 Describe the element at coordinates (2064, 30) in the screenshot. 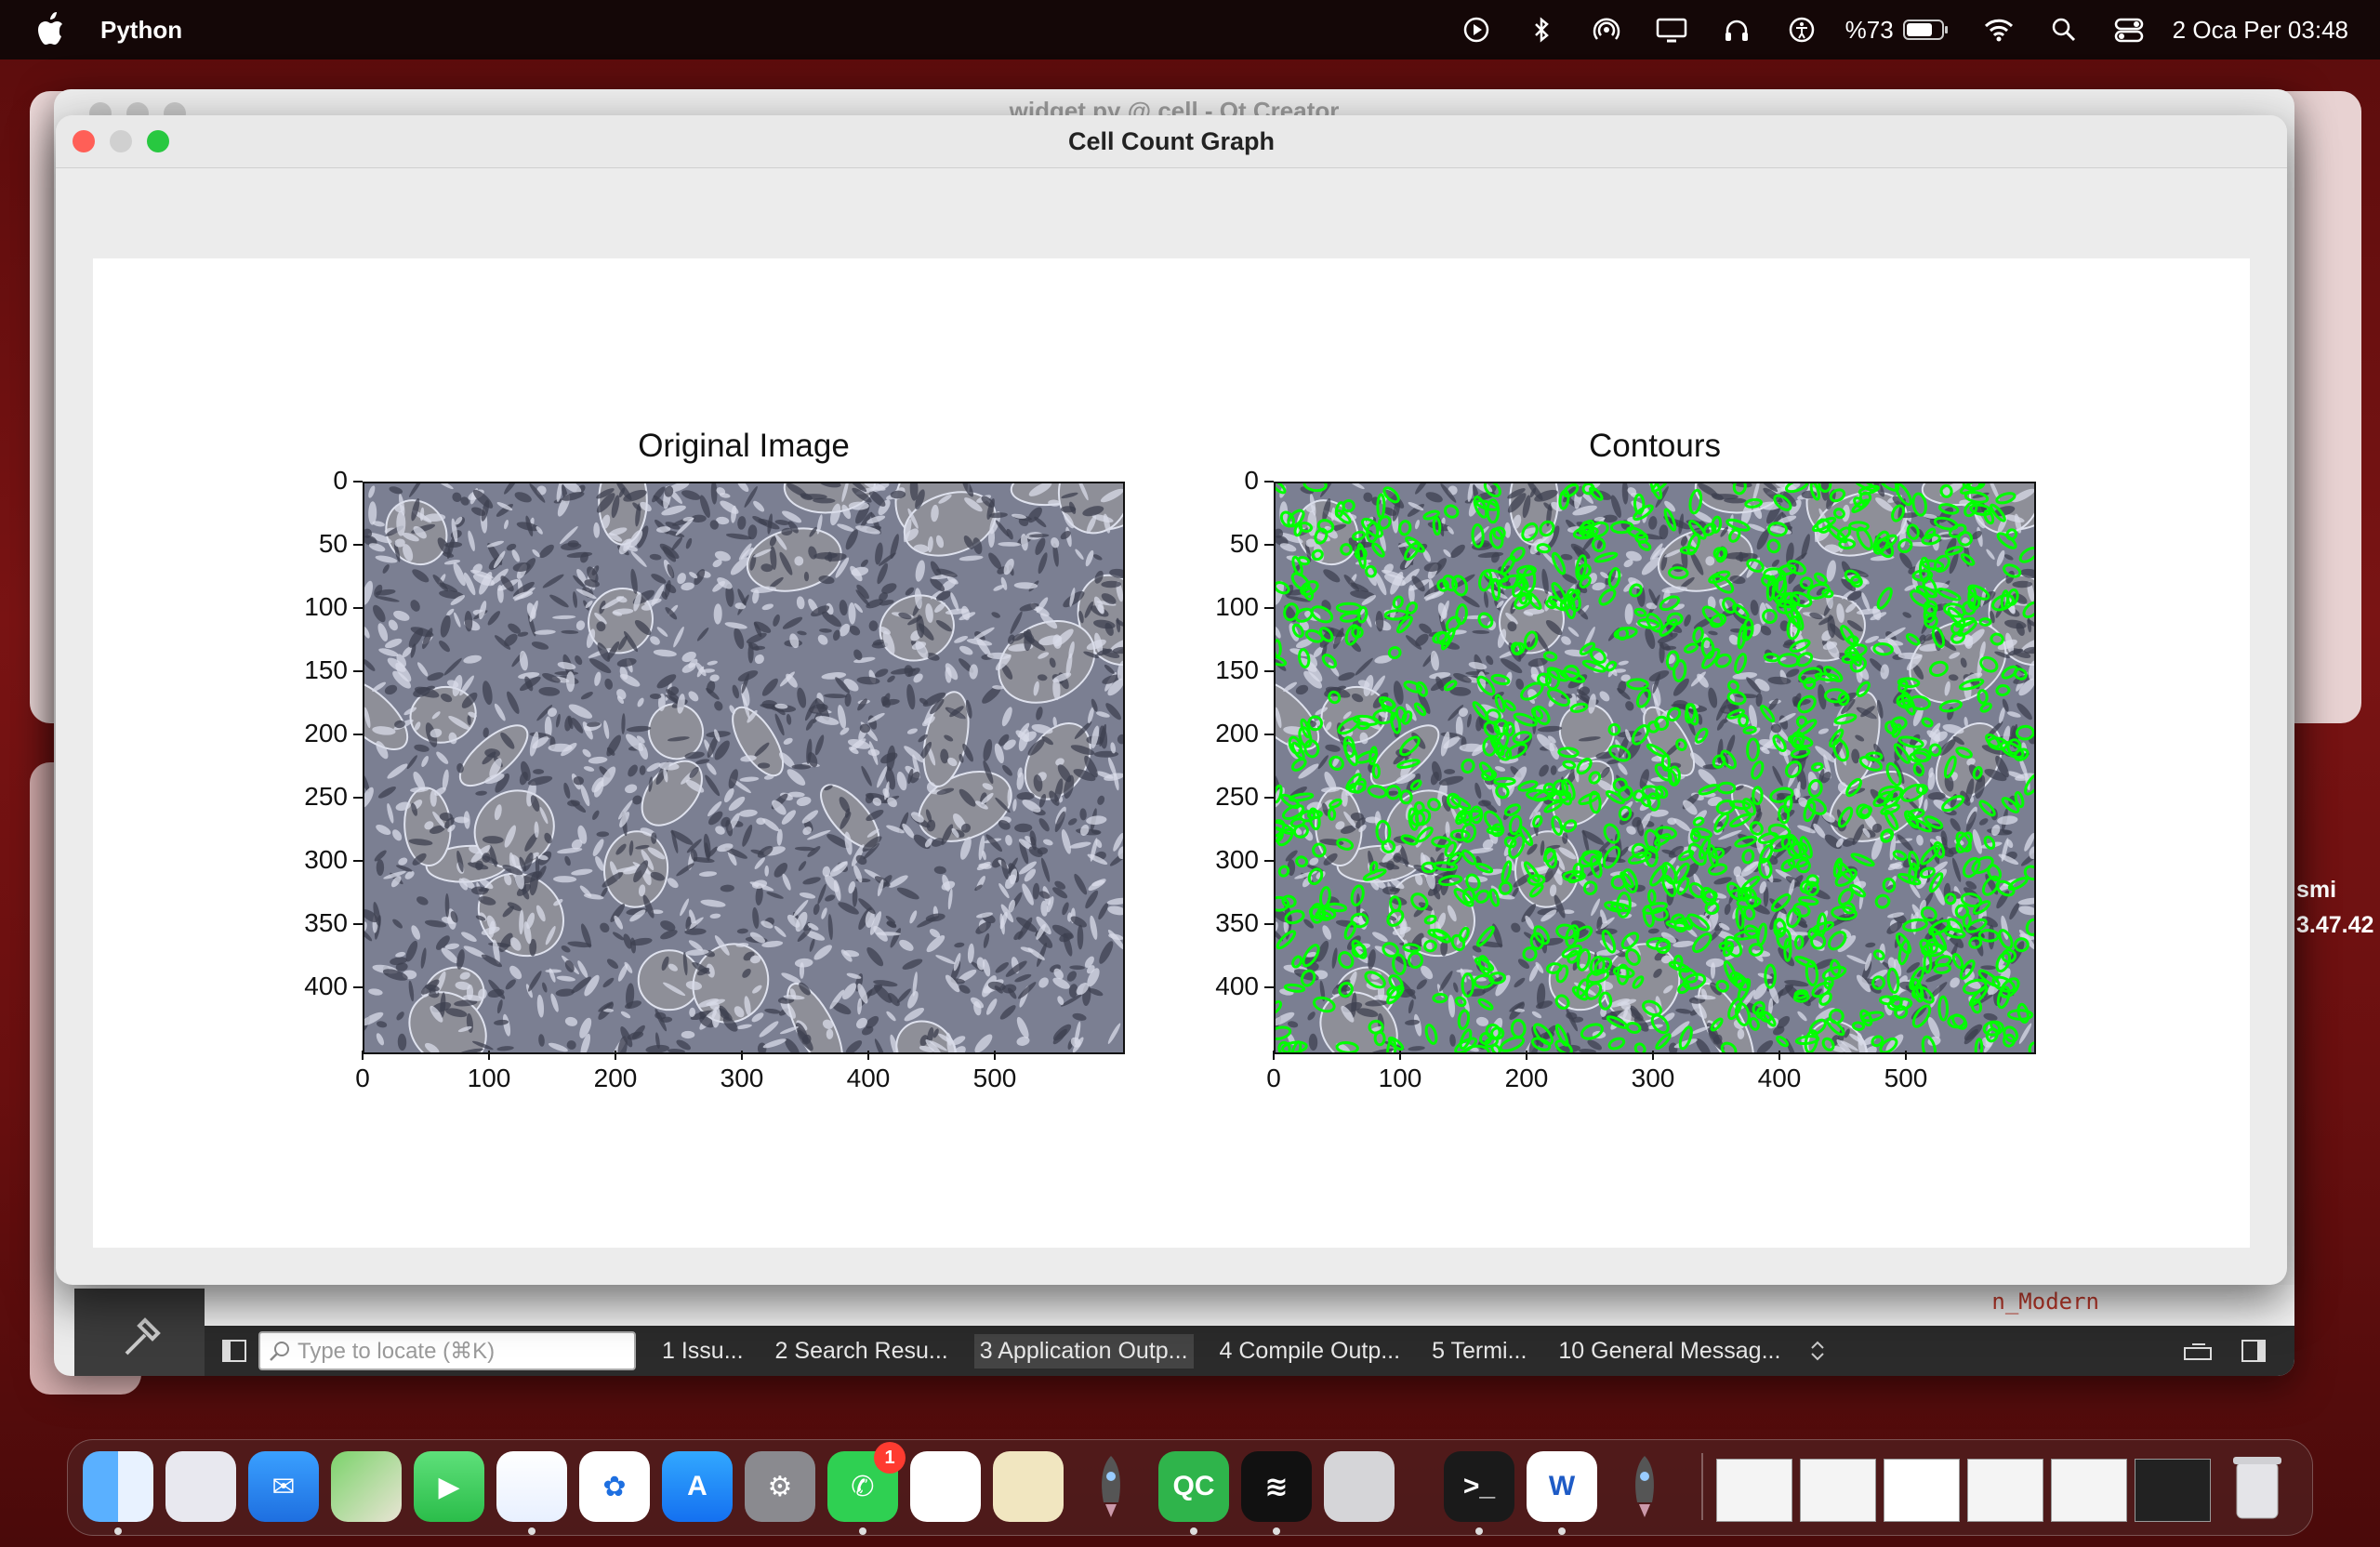

I see `search-icon` at that location.